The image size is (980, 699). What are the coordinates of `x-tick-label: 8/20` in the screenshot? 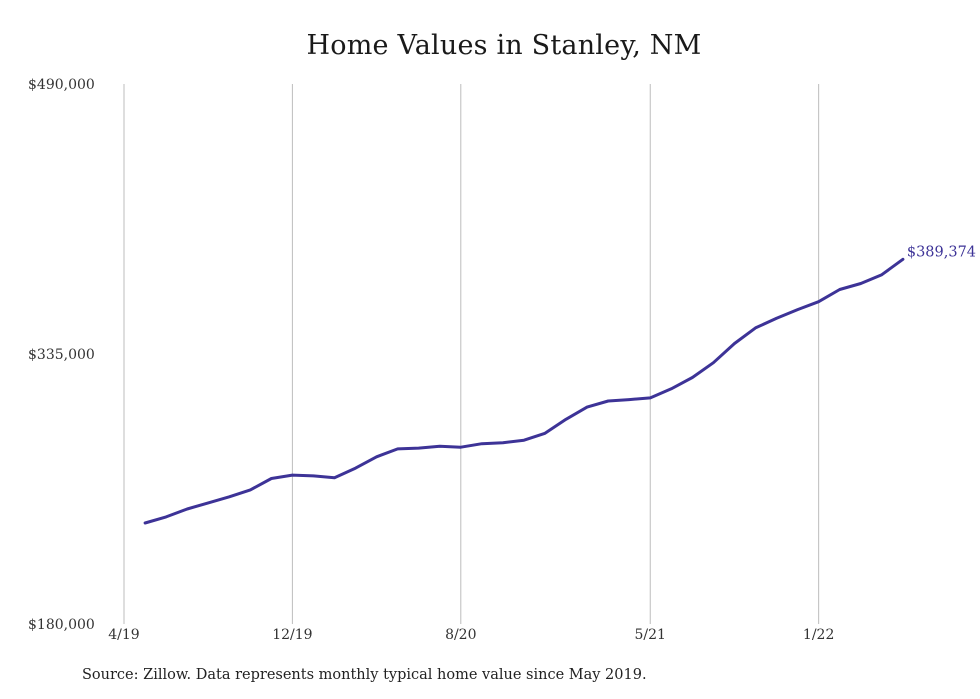 It's located at (460, 635).